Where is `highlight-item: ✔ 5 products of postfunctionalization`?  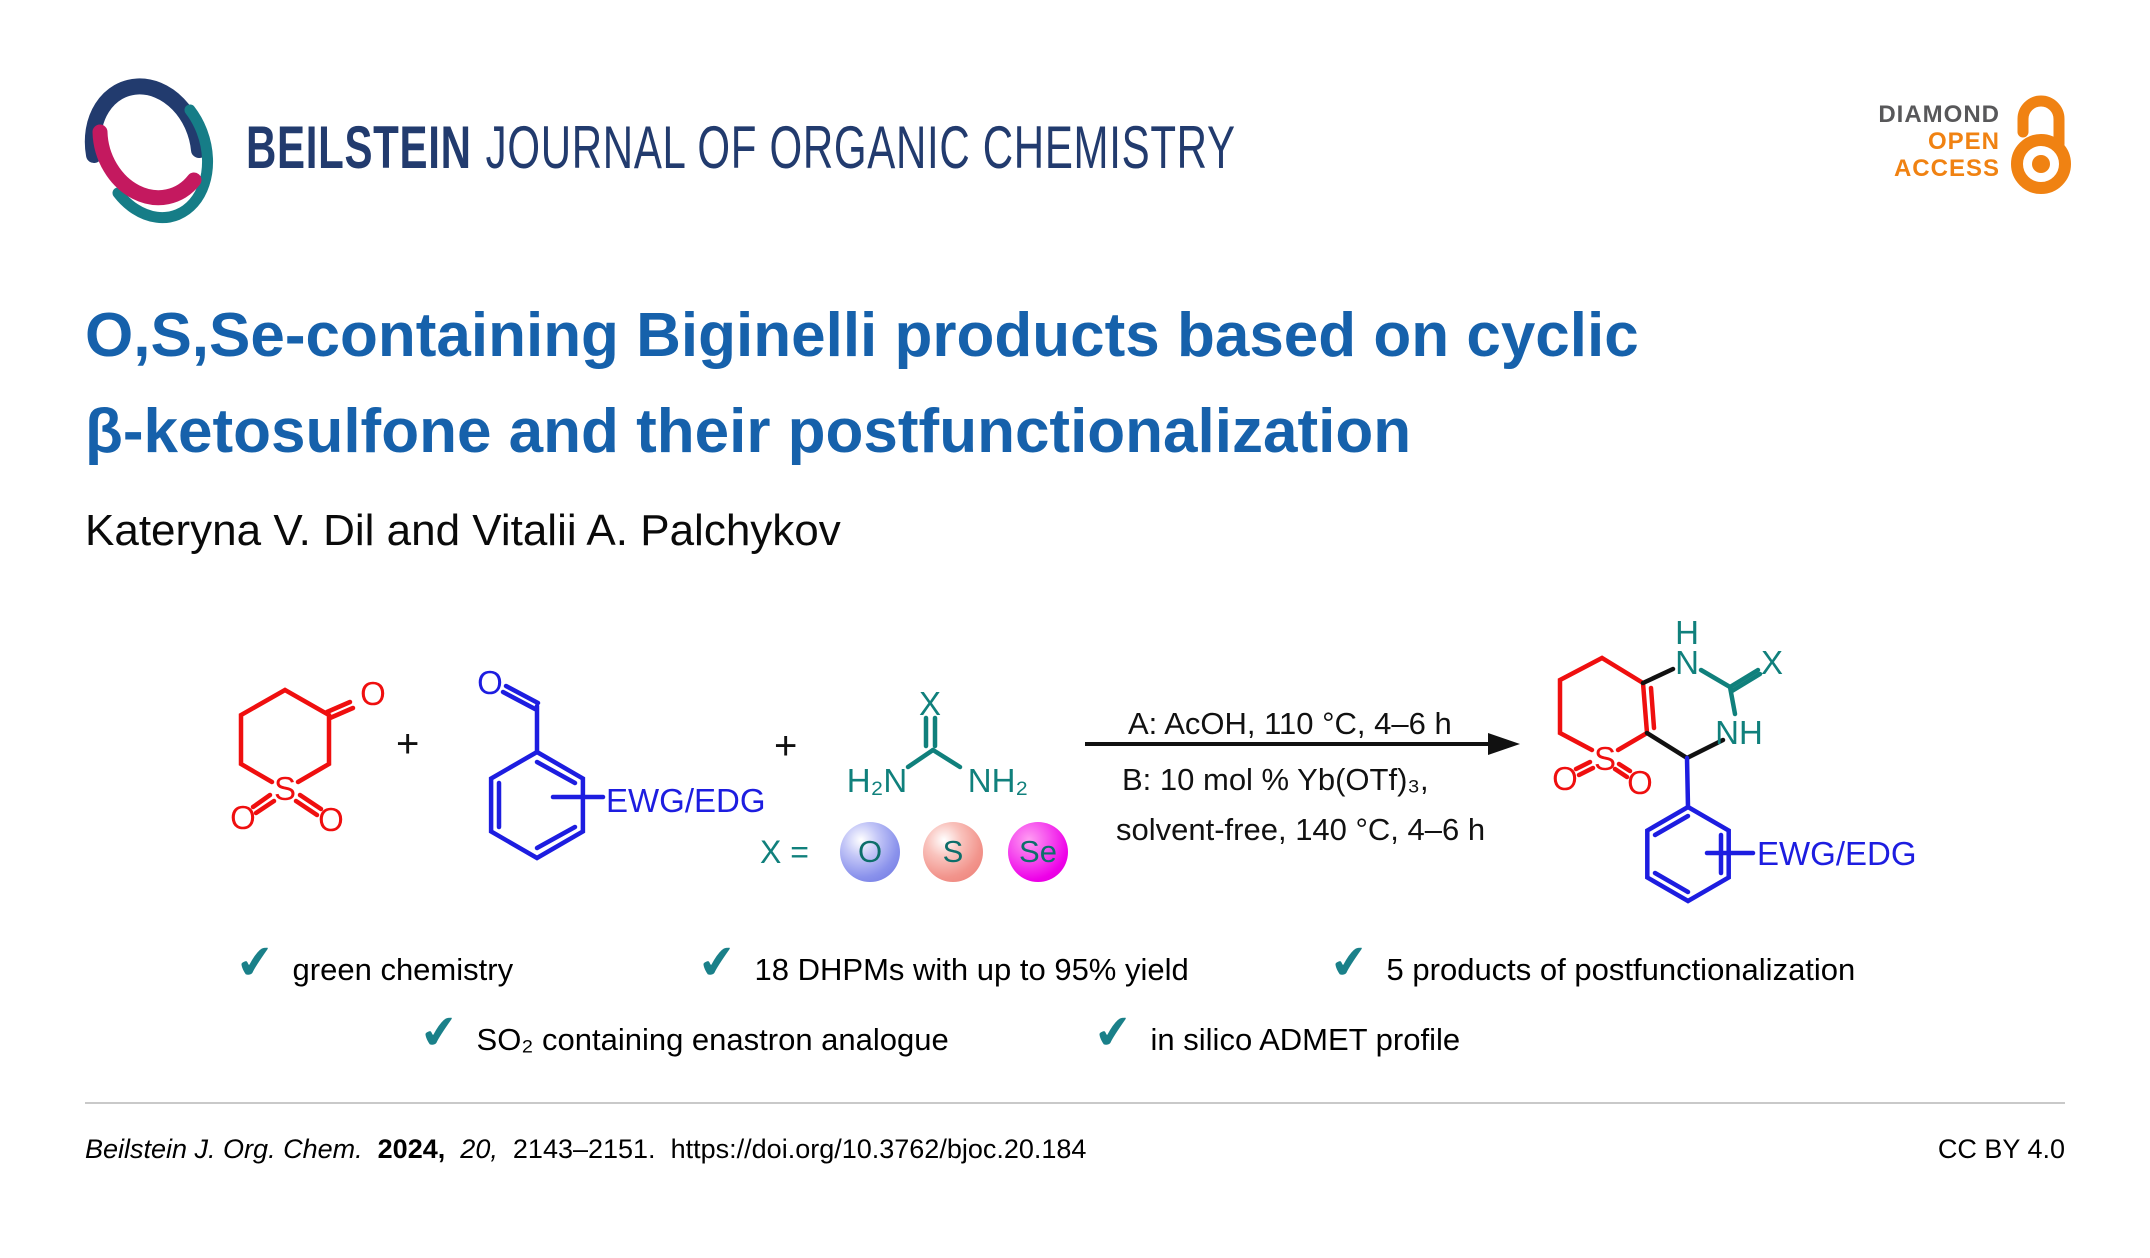 highlight-item: ✔ 5 products of postfunctionalization is located at coordinates (1591, 962).